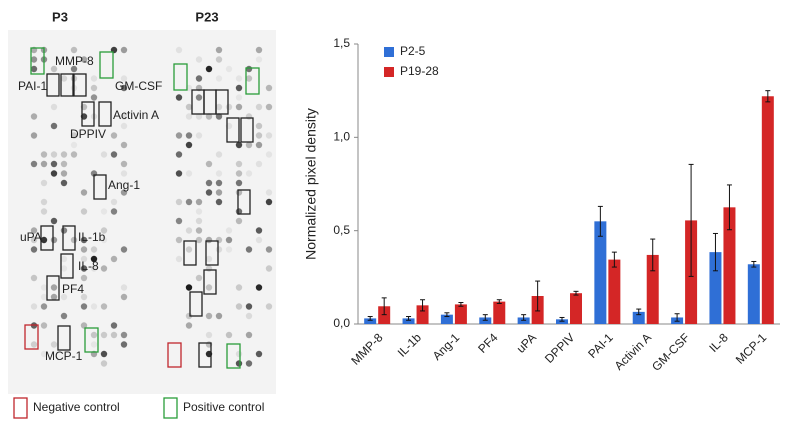  Describe the element at coordinates (526, 342) in the screenshot. I see `x-tick-label: uPA` at that location.